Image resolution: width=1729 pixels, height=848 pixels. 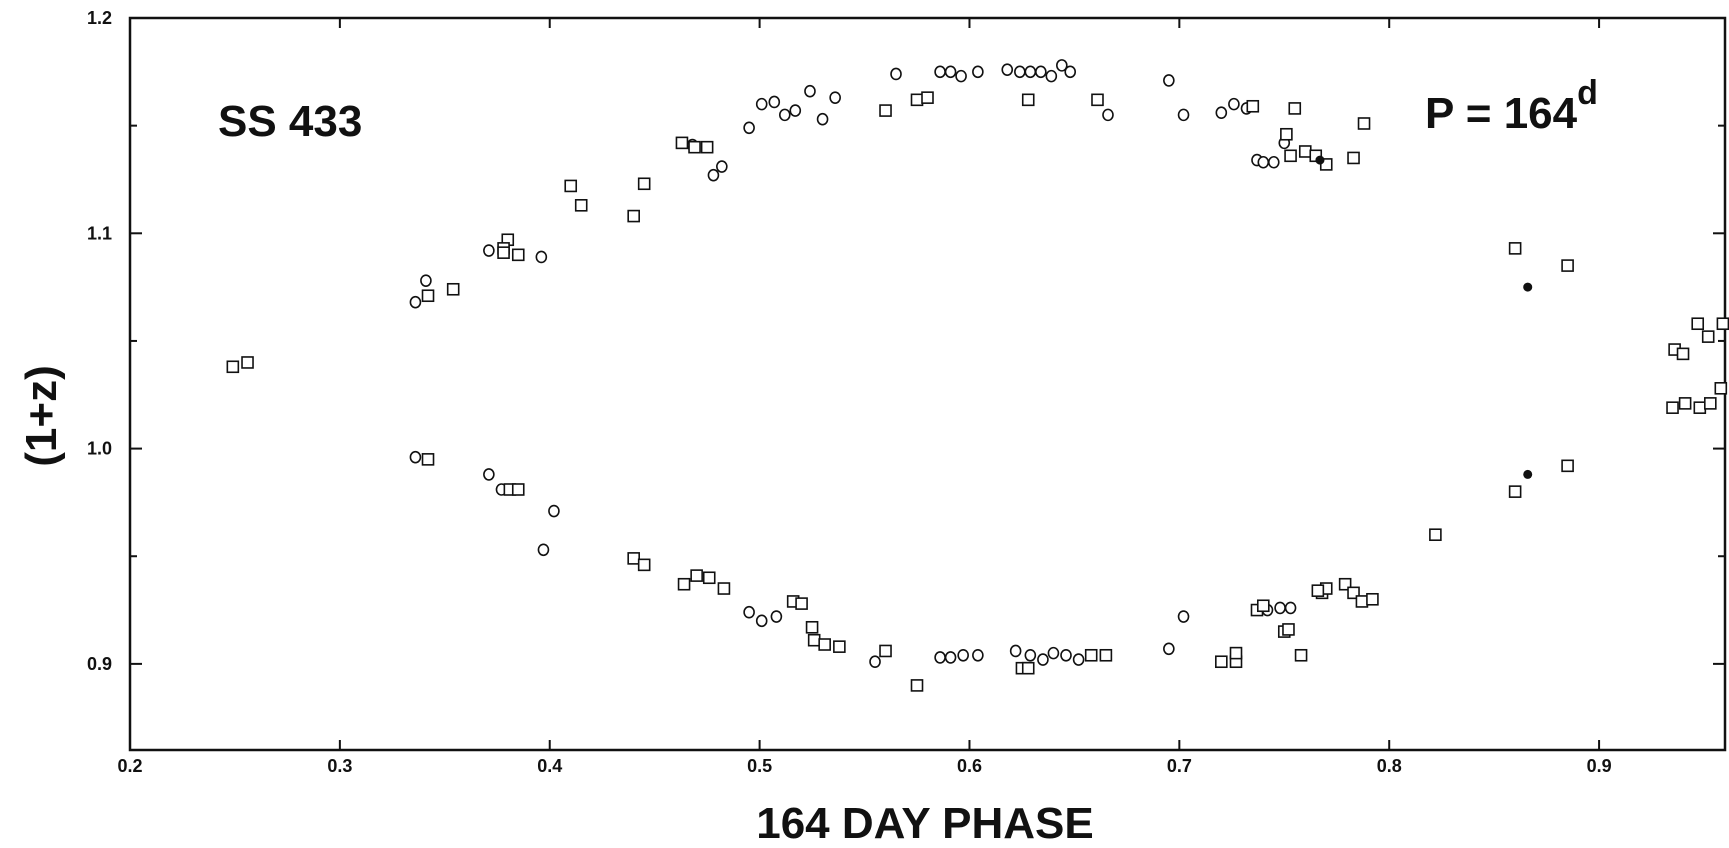 I want to click on y-tick-label: 1.0, so click(x=99, y=449).